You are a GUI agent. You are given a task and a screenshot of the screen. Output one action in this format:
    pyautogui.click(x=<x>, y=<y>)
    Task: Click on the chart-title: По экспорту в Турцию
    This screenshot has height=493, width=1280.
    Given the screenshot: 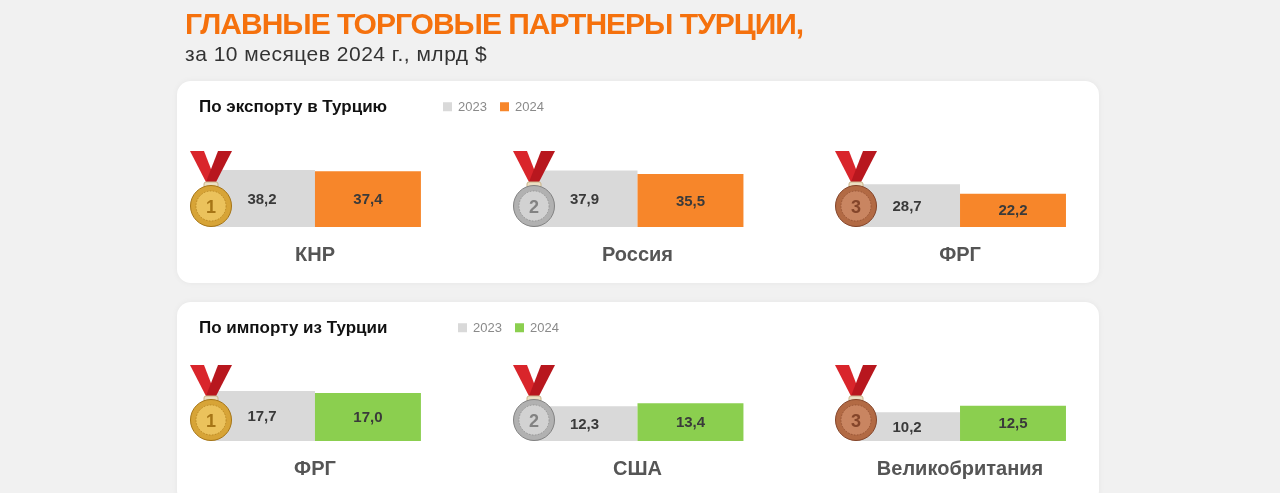 What is the action you would take?
    pyautogui.click(x=293, y=107)
    